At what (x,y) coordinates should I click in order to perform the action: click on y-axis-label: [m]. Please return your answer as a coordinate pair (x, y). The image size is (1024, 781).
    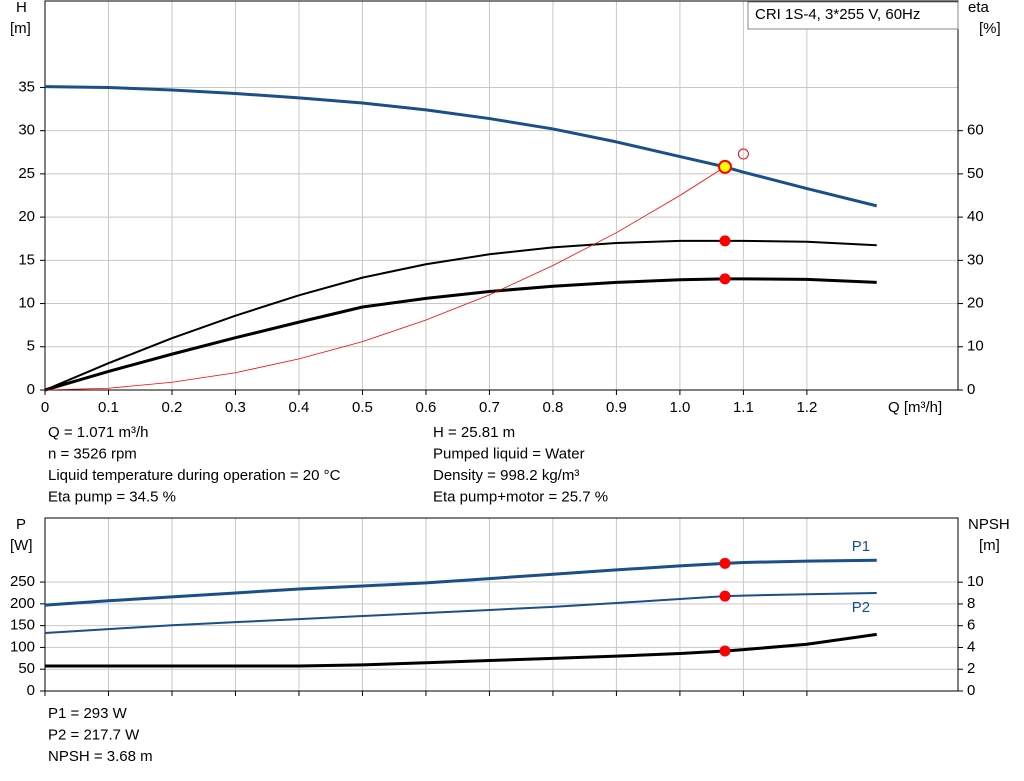
    Looking at the image, I should click on (20, 28).